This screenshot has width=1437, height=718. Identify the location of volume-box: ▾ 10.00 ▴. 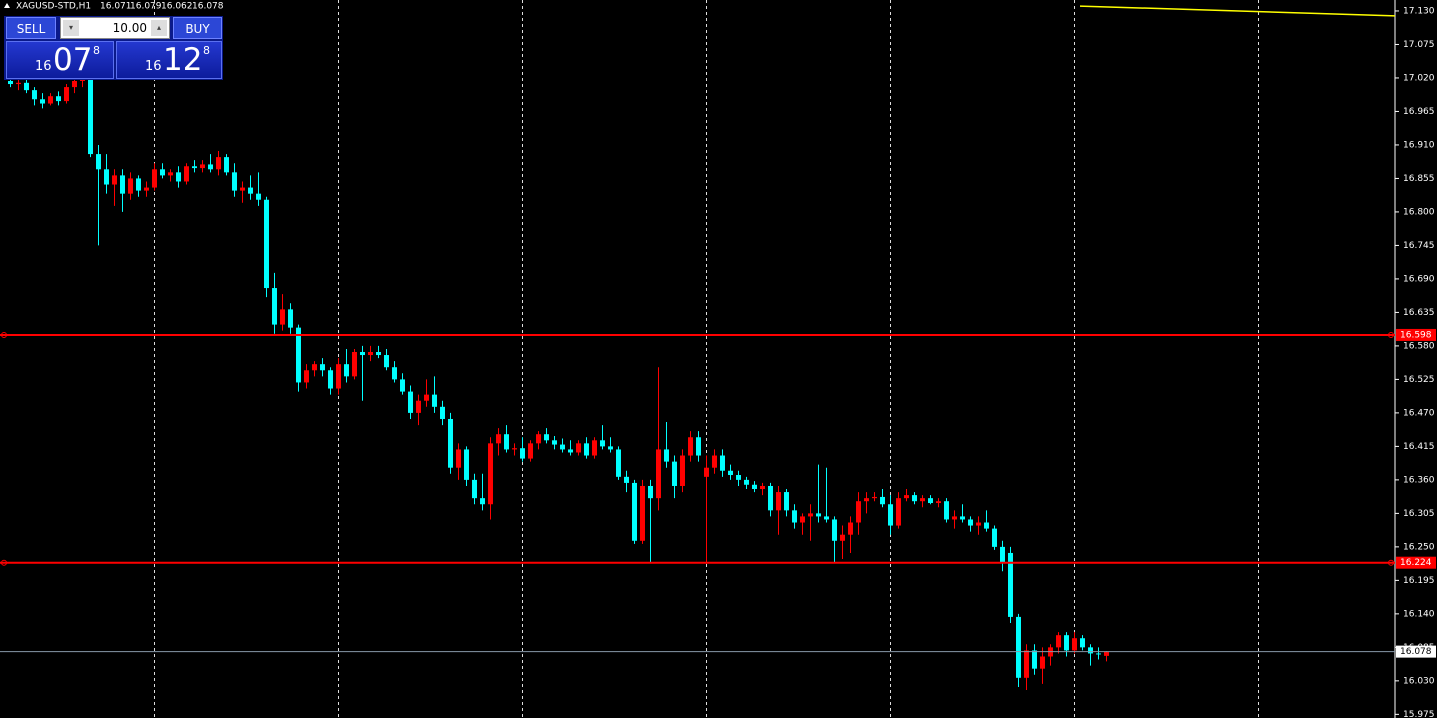
(115, 28).